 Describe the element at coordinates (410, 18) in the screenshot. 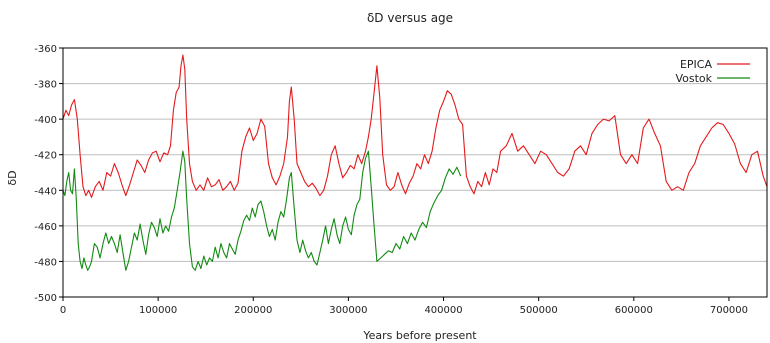

I see `chart-title: δD versus age` at that location.